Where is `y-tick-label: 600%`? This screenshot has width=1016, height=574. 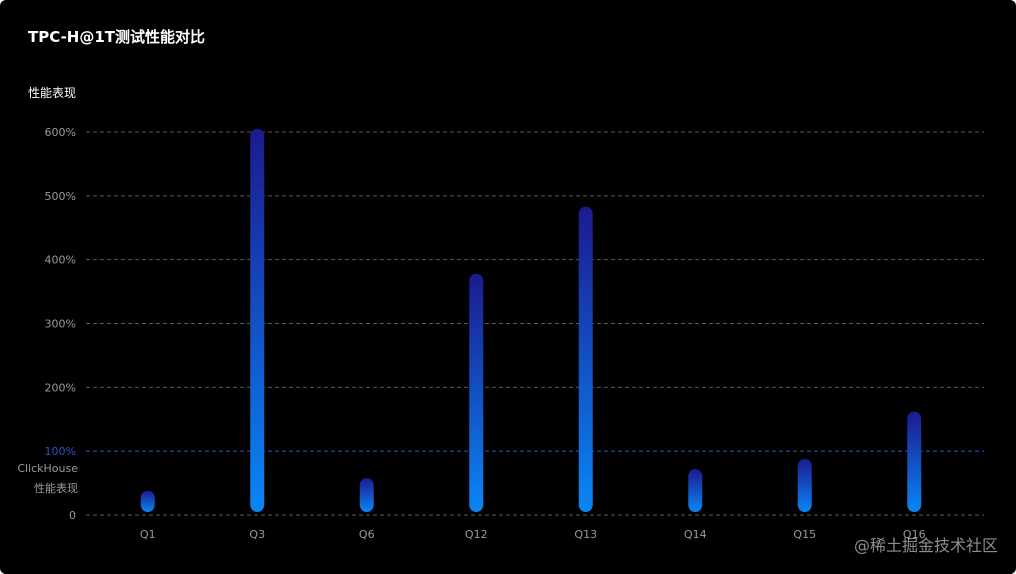 y-tick-label: 600% is located at coordinates (60, 132).